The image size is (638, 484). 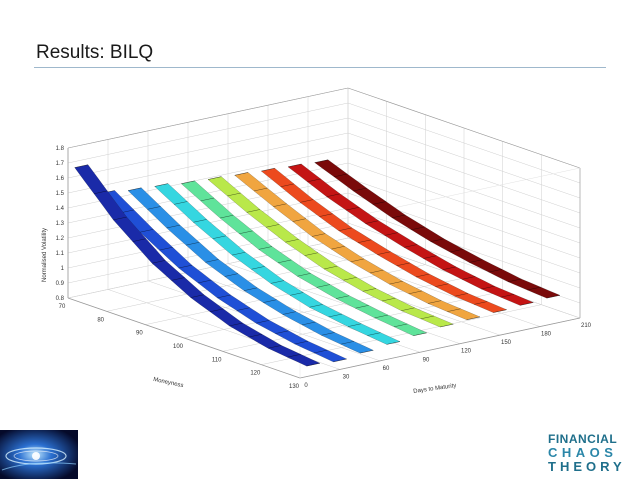 I want to click on z-tick-label: 1.2, so click(x=60, y=239).